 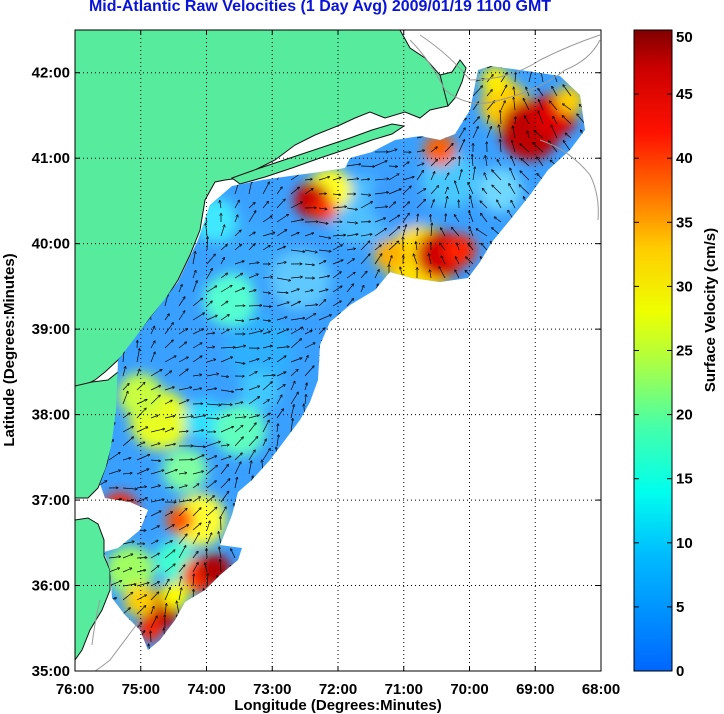 What do you see at coordinates (684, 415) in the screenshot?
I see `colorbar-tick-label: 20` at bounding box center [684, 415].